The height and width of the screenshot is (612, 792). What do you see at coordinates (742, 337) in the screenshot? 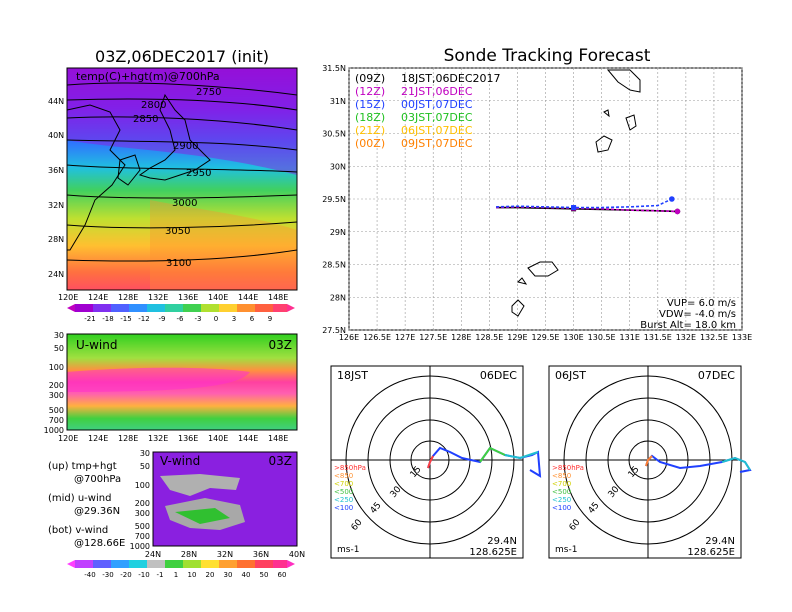
I see `tick-label: 133E` at bounding box center [742, 337].